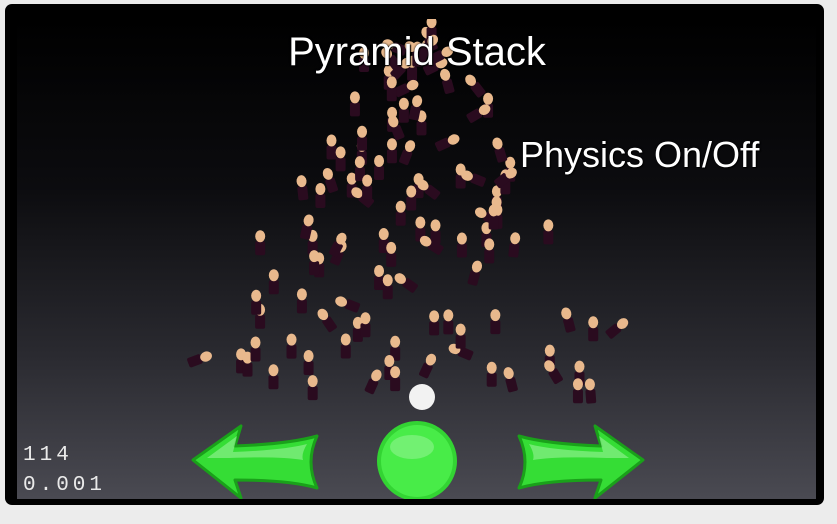  Describe the element at coordinates (640, 154) in the screenshot. I see `physics-toggle: Physics On/Off` at that location.